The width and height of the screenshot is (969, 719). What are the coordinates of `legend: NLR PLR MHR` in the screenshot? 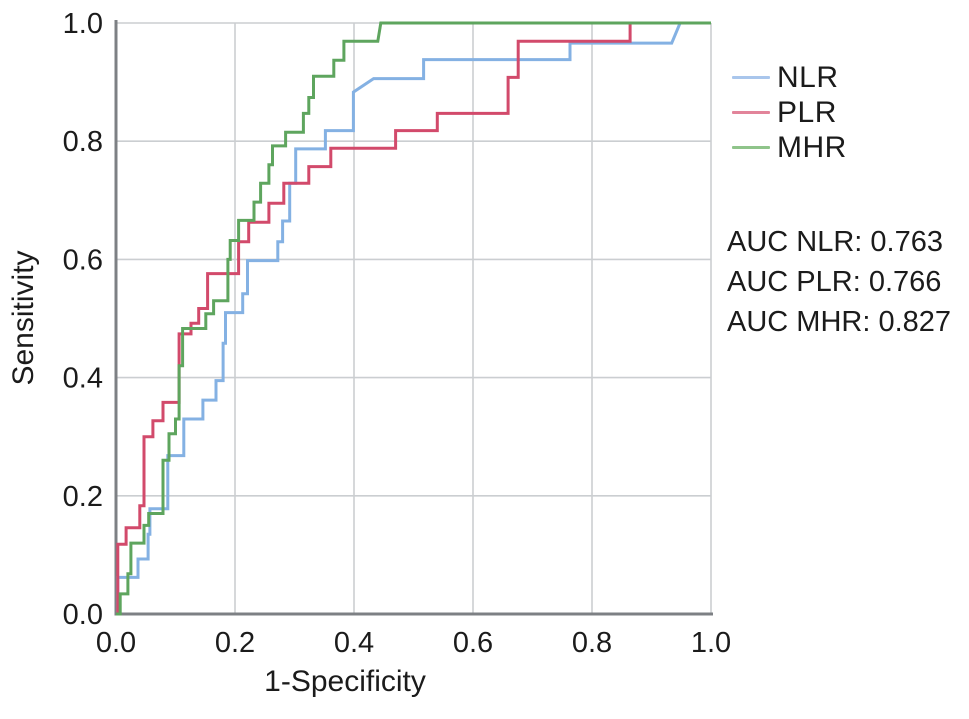 It's located at (789, 112).